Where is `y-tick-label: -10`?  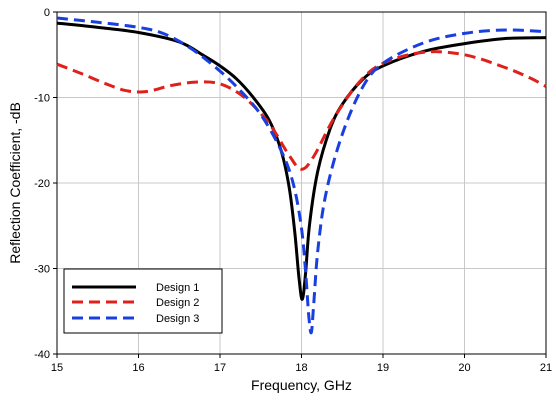
y-tick-label: -10 is located at coordinates (42, 99).